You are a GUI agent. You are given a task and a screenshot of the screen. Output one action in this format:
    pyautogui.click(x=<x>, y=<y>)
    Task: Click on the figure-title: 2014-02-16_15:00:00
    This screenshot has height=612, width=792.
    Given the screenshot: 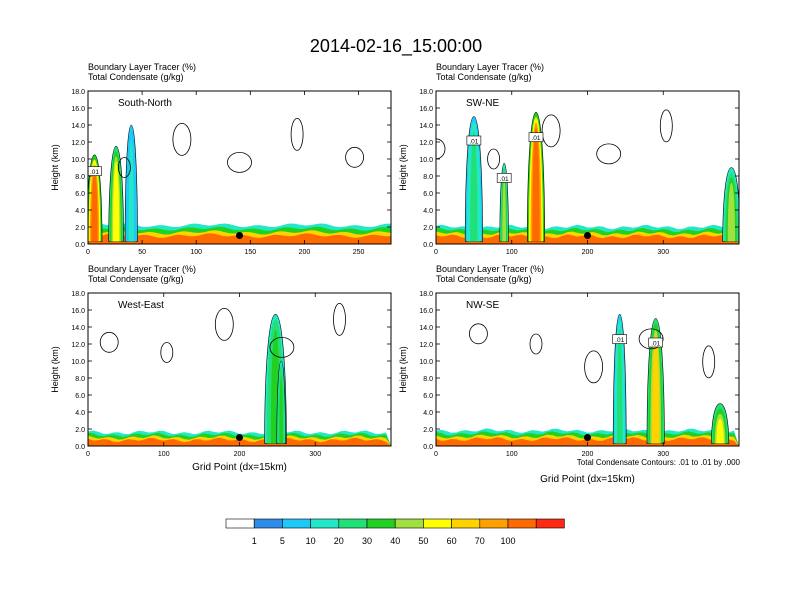 What is the action you would take?
    pyautogui.click(x=396, y=46)
    